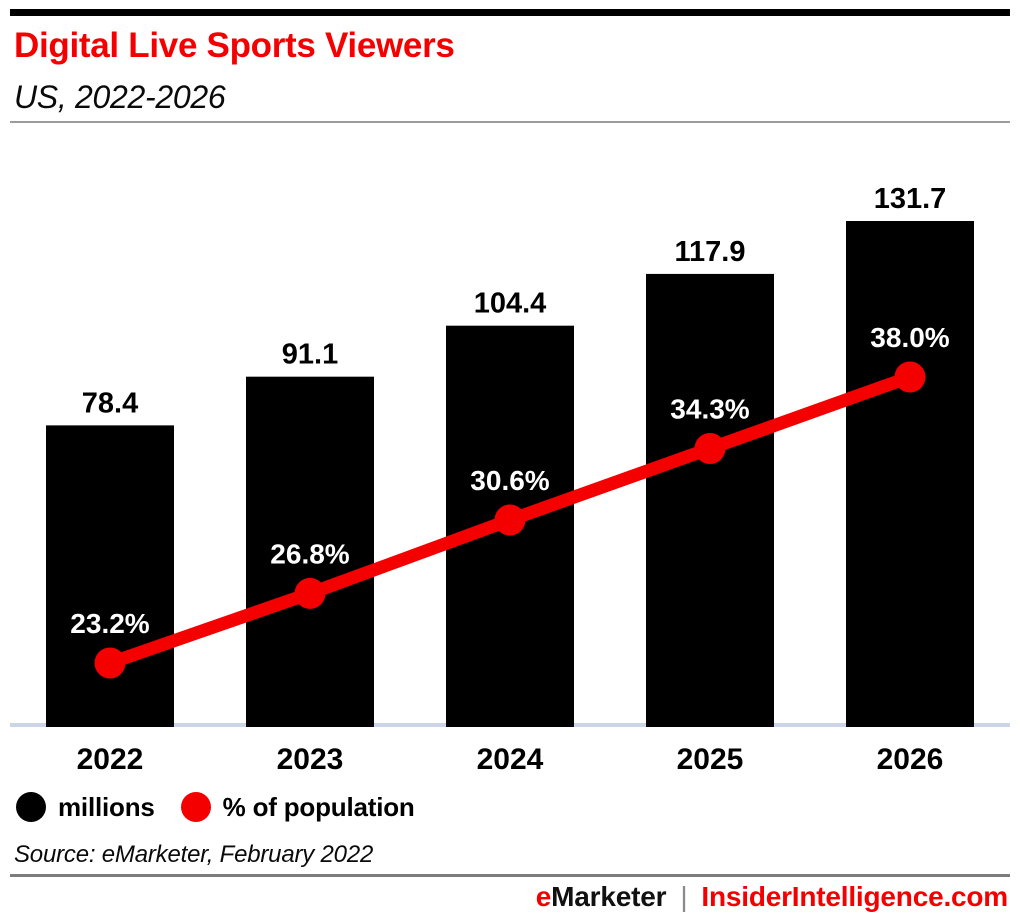  I want to click on legend-item-percent-of-population: % of population, so click(297, 807).